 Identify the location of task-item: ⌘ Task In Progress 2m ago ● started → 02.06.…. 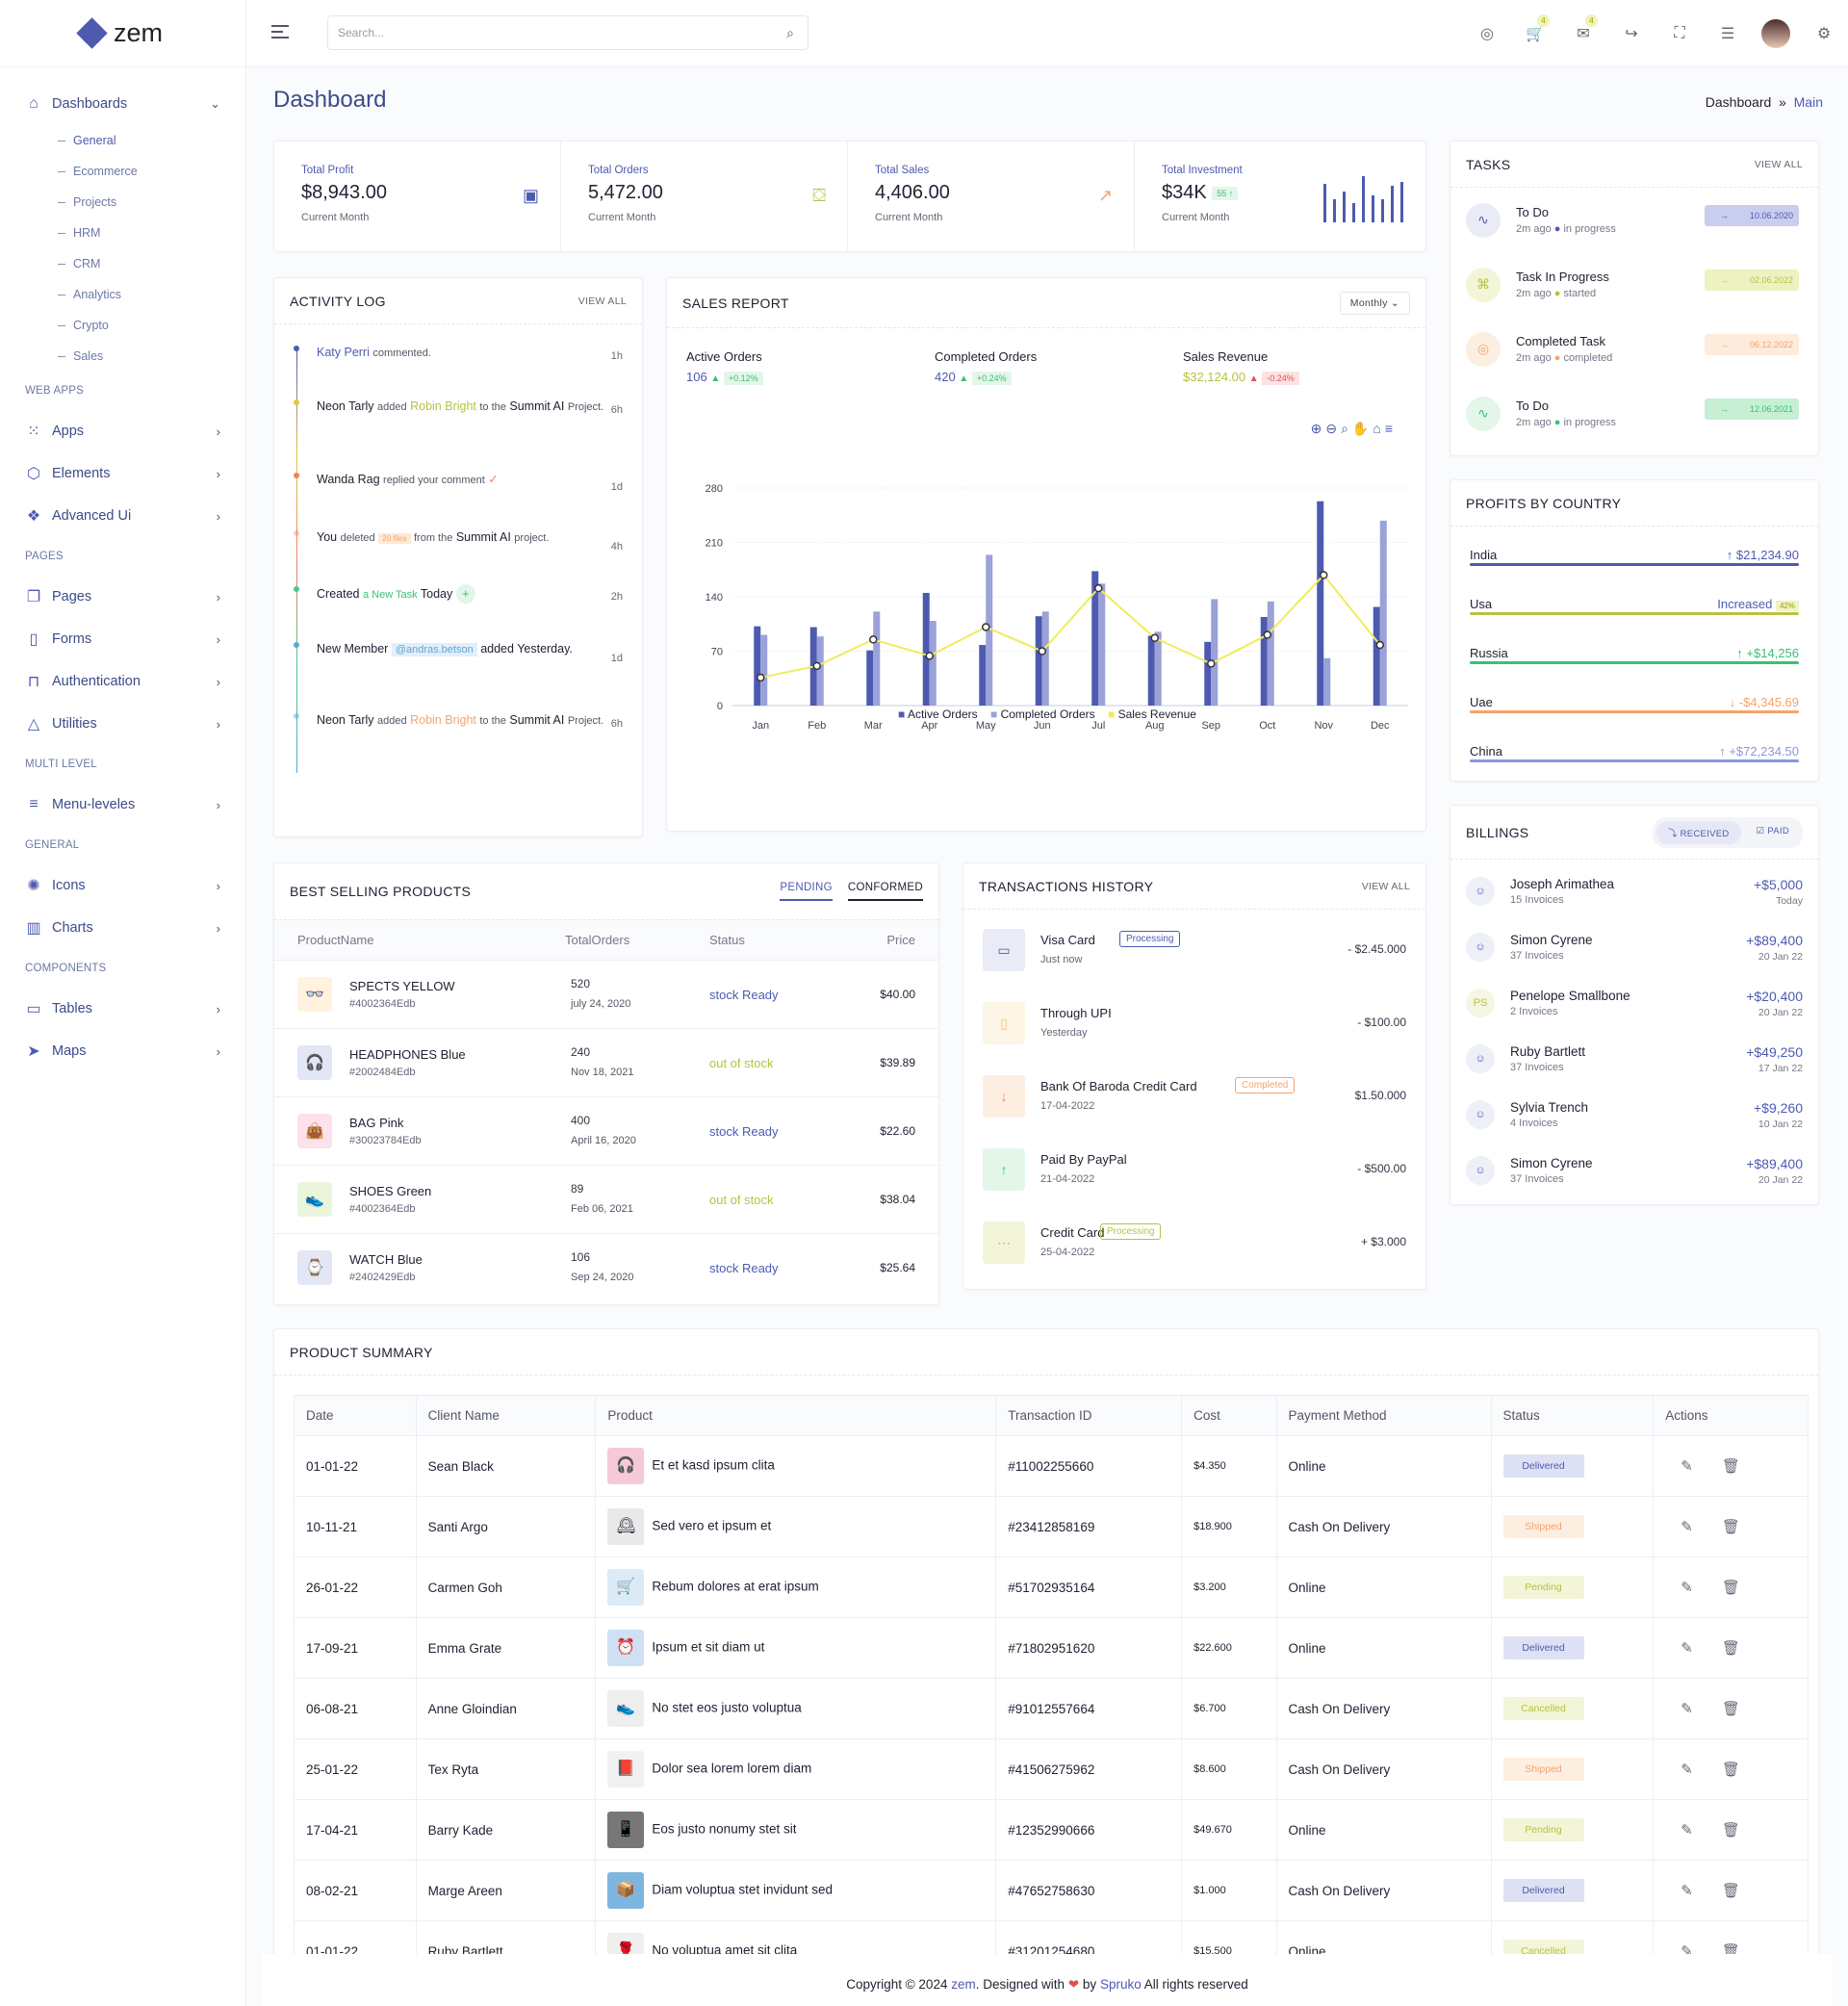
(1634, 284).